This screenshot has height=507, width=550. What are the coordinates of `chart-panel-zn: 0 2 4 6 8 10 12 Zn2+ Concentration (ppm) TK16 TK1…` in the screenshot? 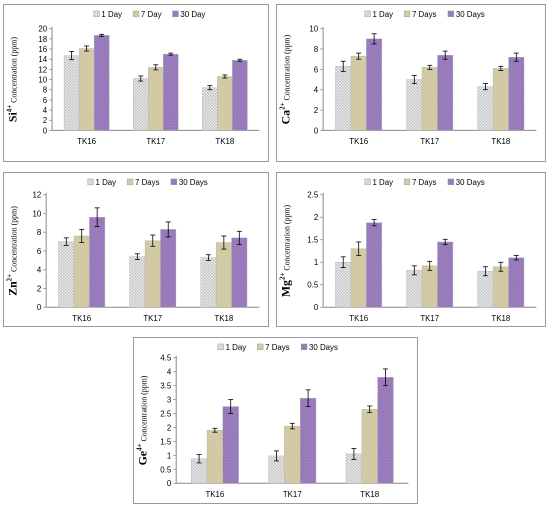 It's located at (136, 249).